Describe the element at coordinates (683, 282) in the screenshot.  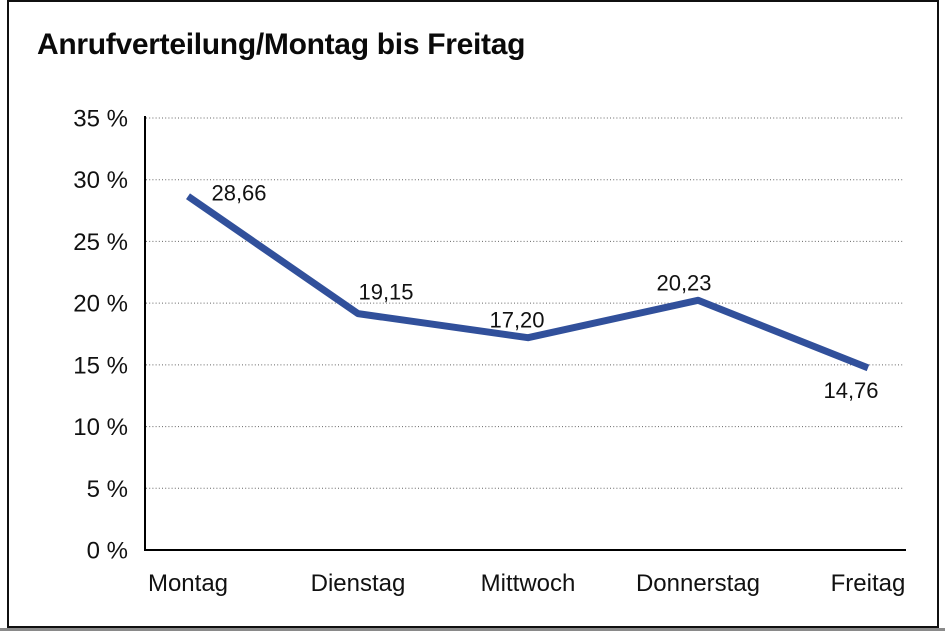
I see `data-point-label: 20,23` at that location.